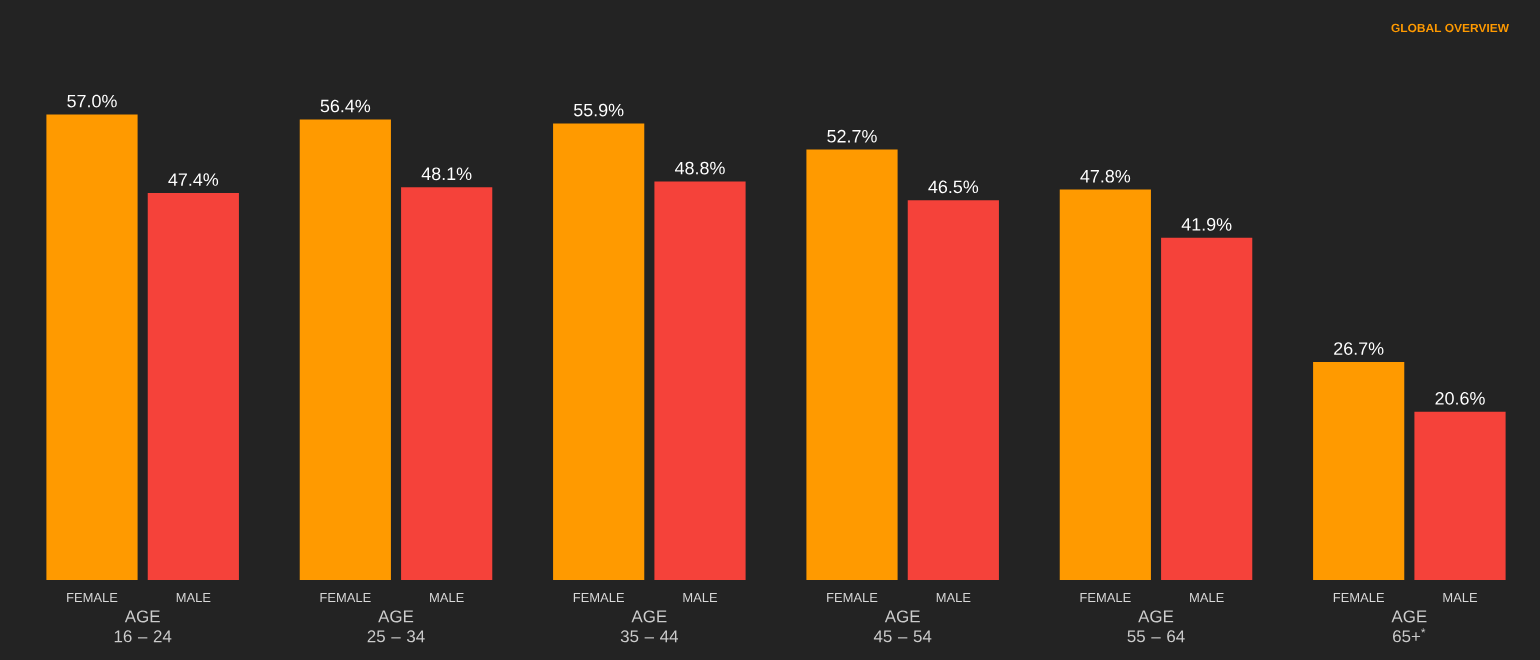 The width and height of the screenshot is (1540, 660). What do you see at coordinates (1206, 224) in the screenshot?
I see `data-label: 41.9%` at bounding box center [1206, 224].